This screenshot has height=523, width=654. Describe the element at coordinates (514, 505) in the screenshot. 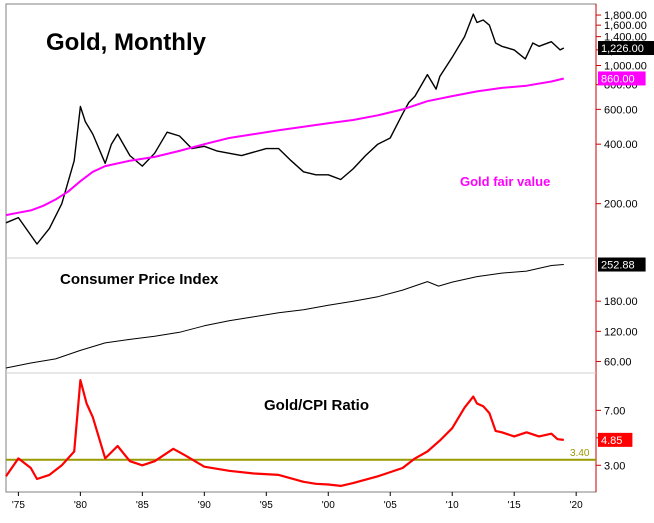

I see `x-tick-label: '15` at that location.